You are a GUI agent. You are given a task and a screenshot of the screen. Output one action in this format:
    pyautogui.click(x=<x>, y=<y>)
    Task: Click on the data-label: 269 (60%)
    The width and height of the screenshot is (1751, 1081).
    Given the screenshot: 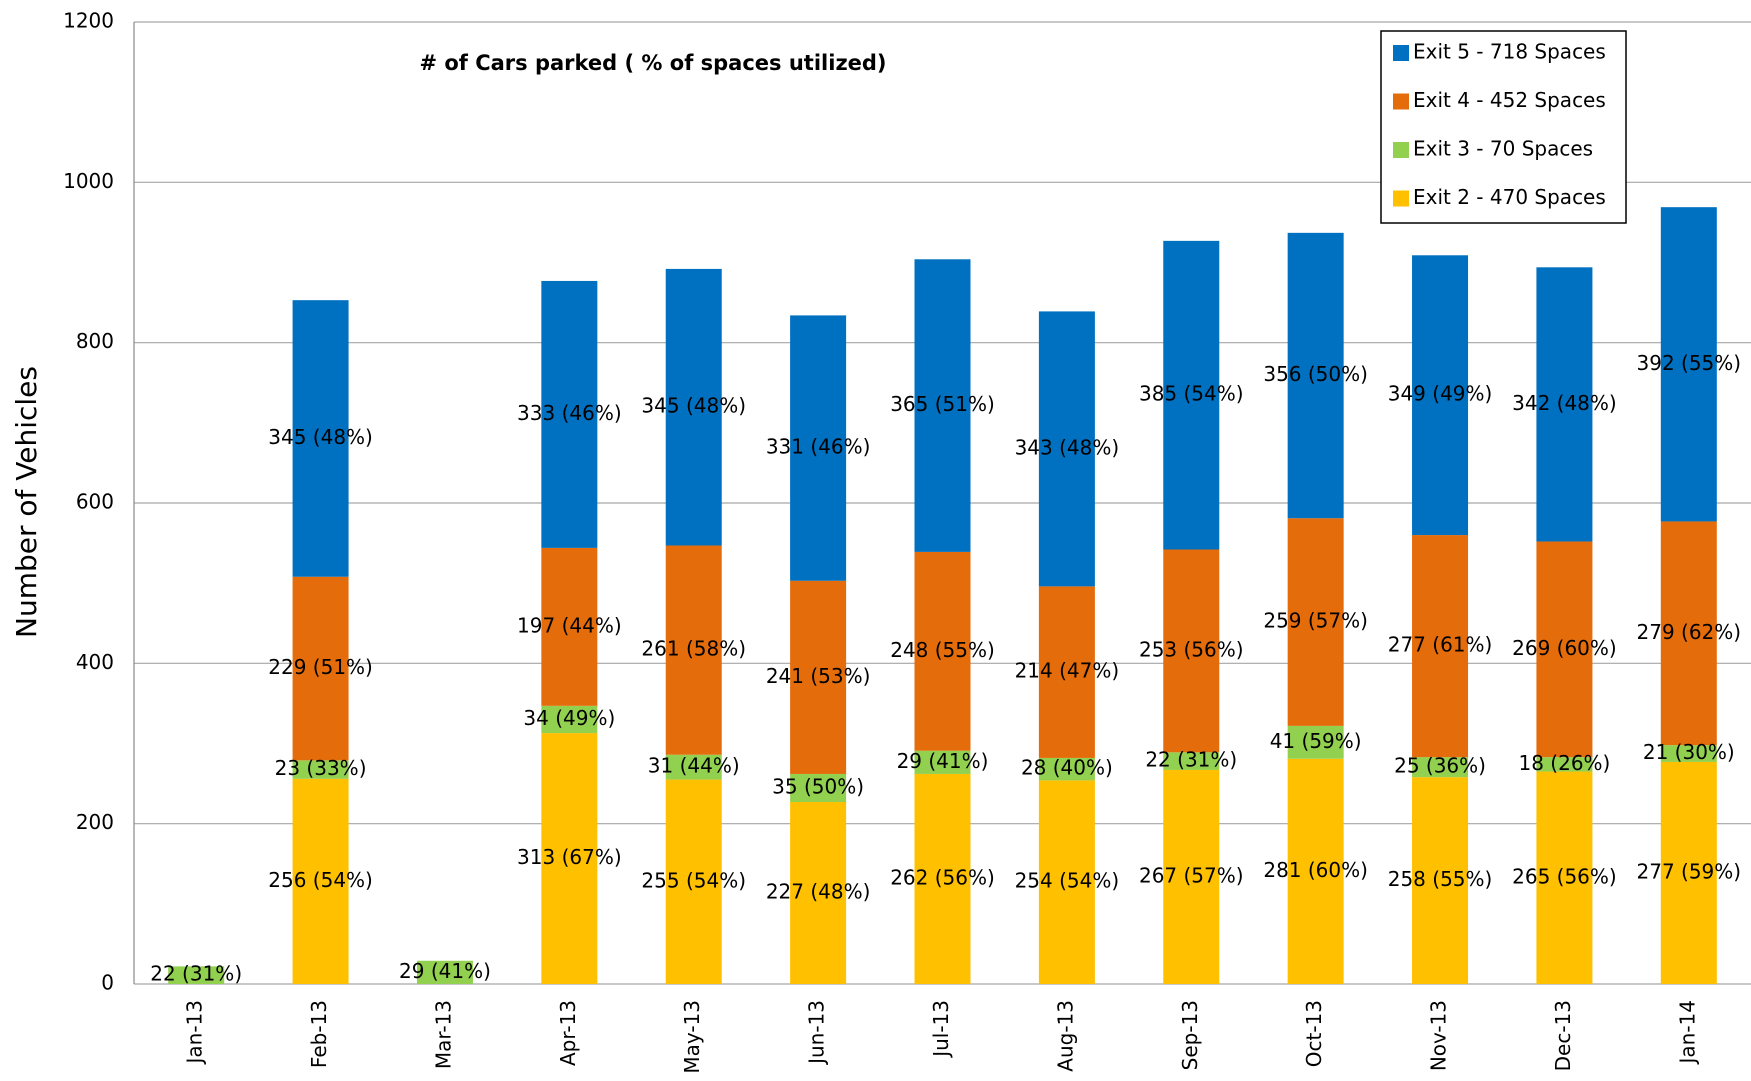 What is the action you would take?
    pyautogui.click(x=1564, y=648)
    